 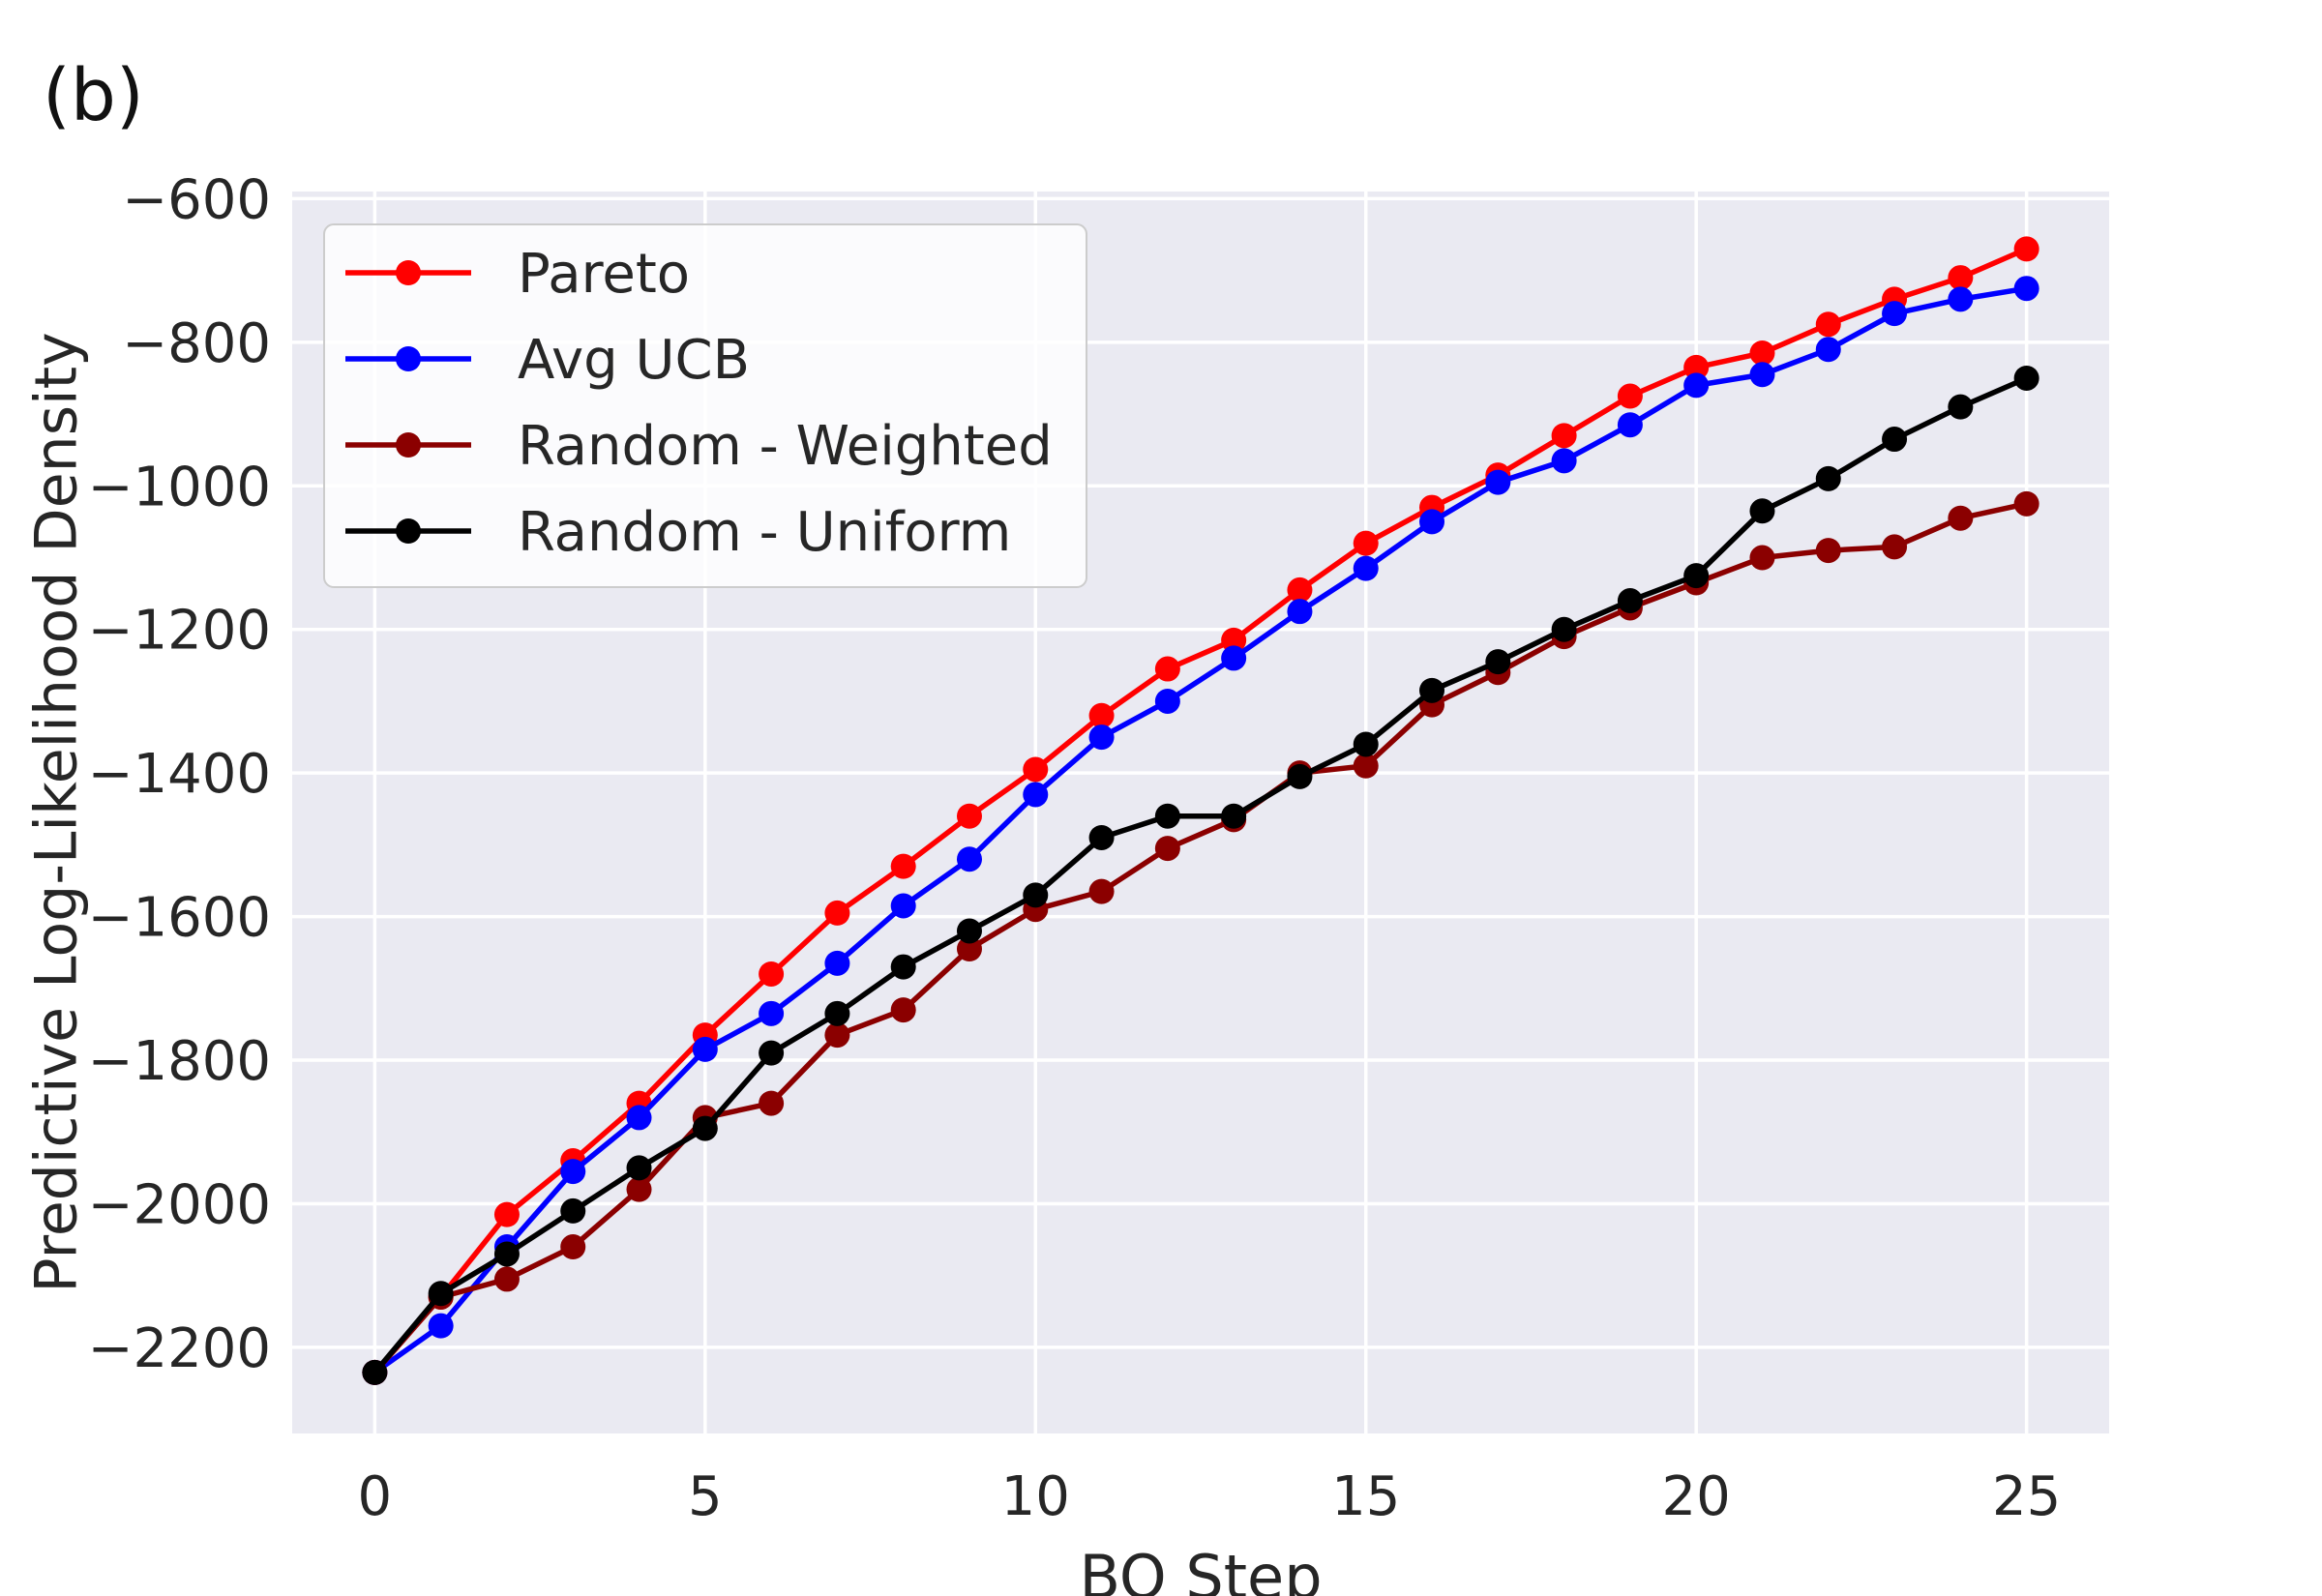 I want to click on y-tick-label: −1400, so click(x=179, y=774).